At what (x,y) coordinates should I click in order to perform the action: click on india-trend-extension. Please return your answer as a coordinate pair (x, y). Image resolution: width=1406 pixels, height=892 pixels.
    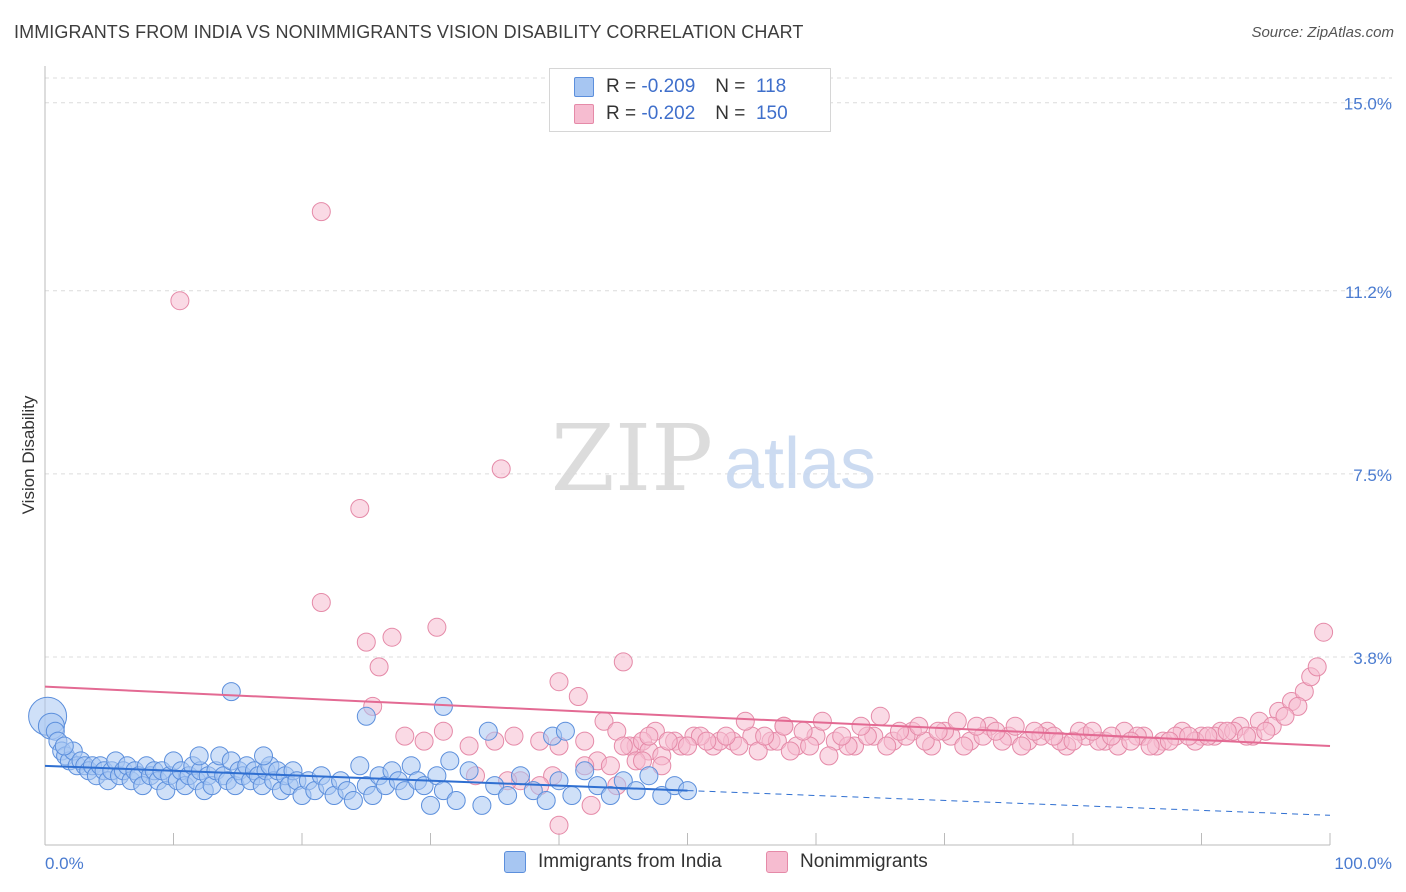
    Looking at the image, I should click on (1009, 803).